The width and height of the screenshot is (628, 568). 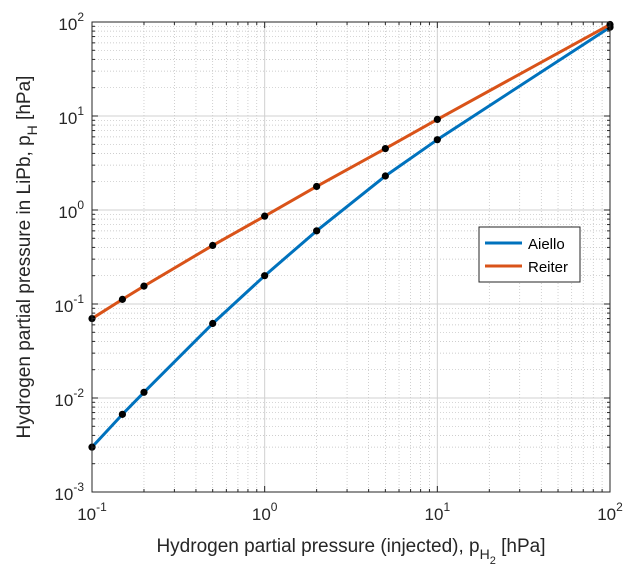 What do you see at coordinates (32, 130) in the screenshot?
I see `y-axis-label-sub: H` at bounding box center [32, 130].